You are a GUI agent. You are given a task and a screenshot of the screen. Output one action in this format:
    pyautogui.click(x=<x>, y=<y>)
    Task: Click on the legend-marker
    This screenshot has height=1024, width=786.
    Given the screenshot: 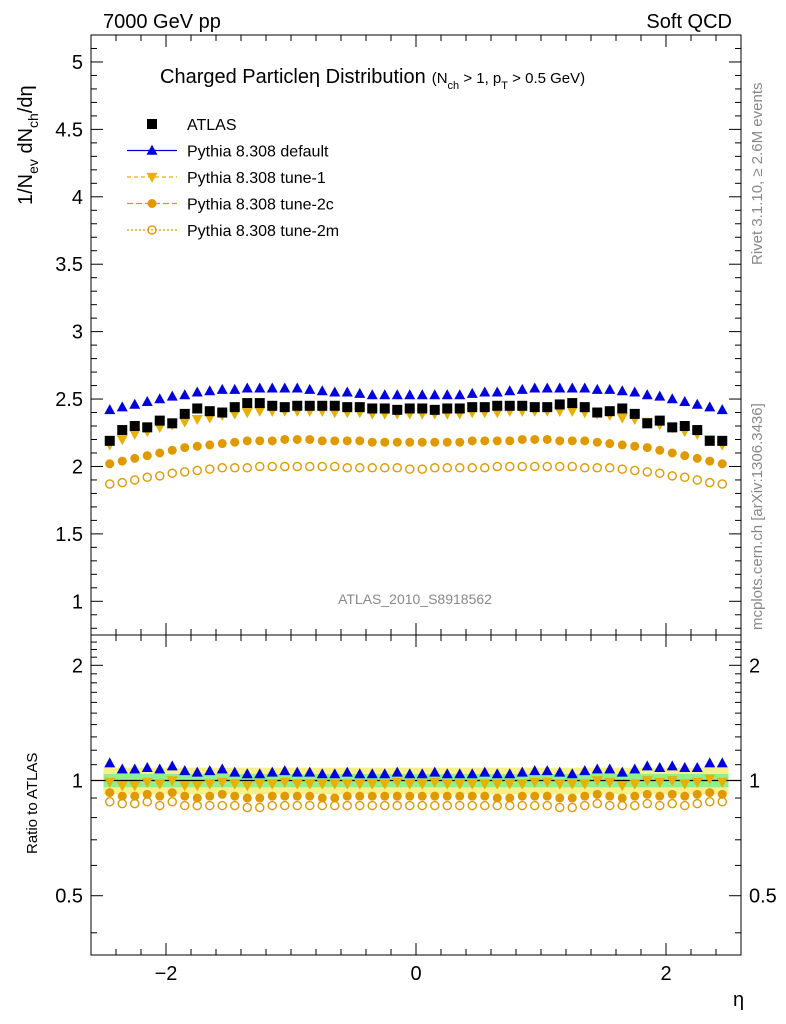 What is the action you would take?
    pyautogui.click(x=152, y=124)
    